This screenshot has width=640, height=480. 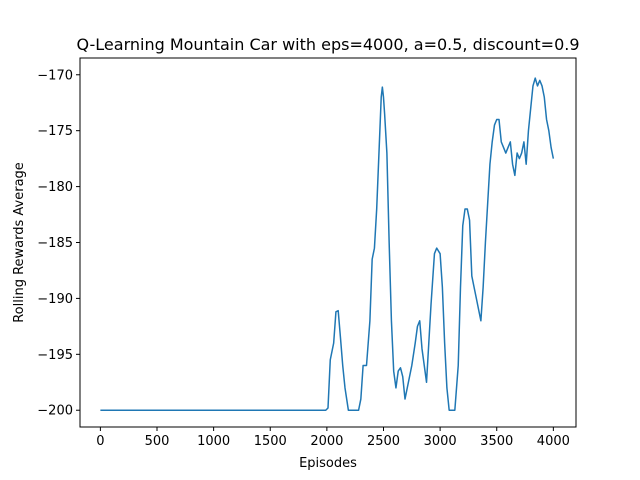 I want to click on x-tick-label: 2500, so click(x=383, y=441).